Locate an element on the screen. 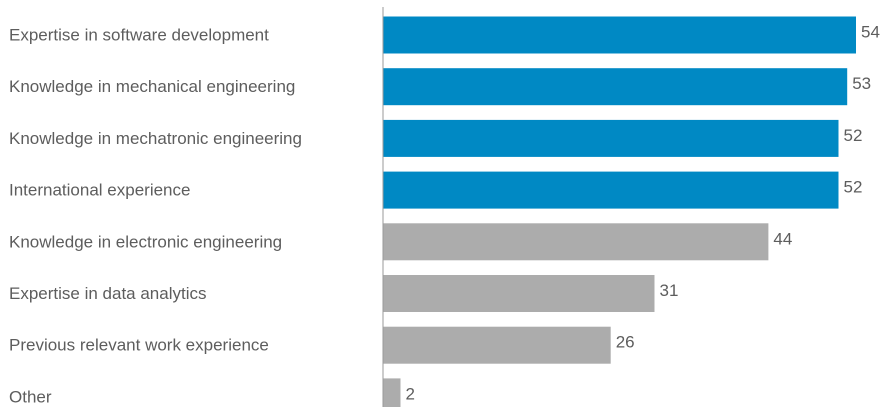 The image size is (886, 407). category-label-7: Previous relevant work experience is located at coordinates (139, 345).